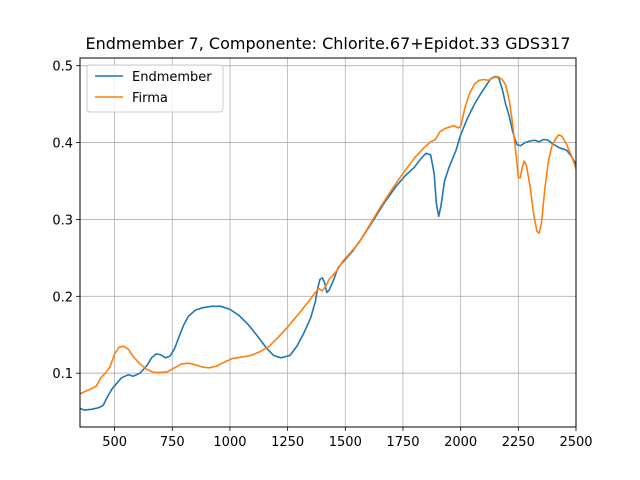  What do you see at coordinates (172, 77) in the screenshot?
I see `legend-entry: Endmember` at bounding box center [172, 77].